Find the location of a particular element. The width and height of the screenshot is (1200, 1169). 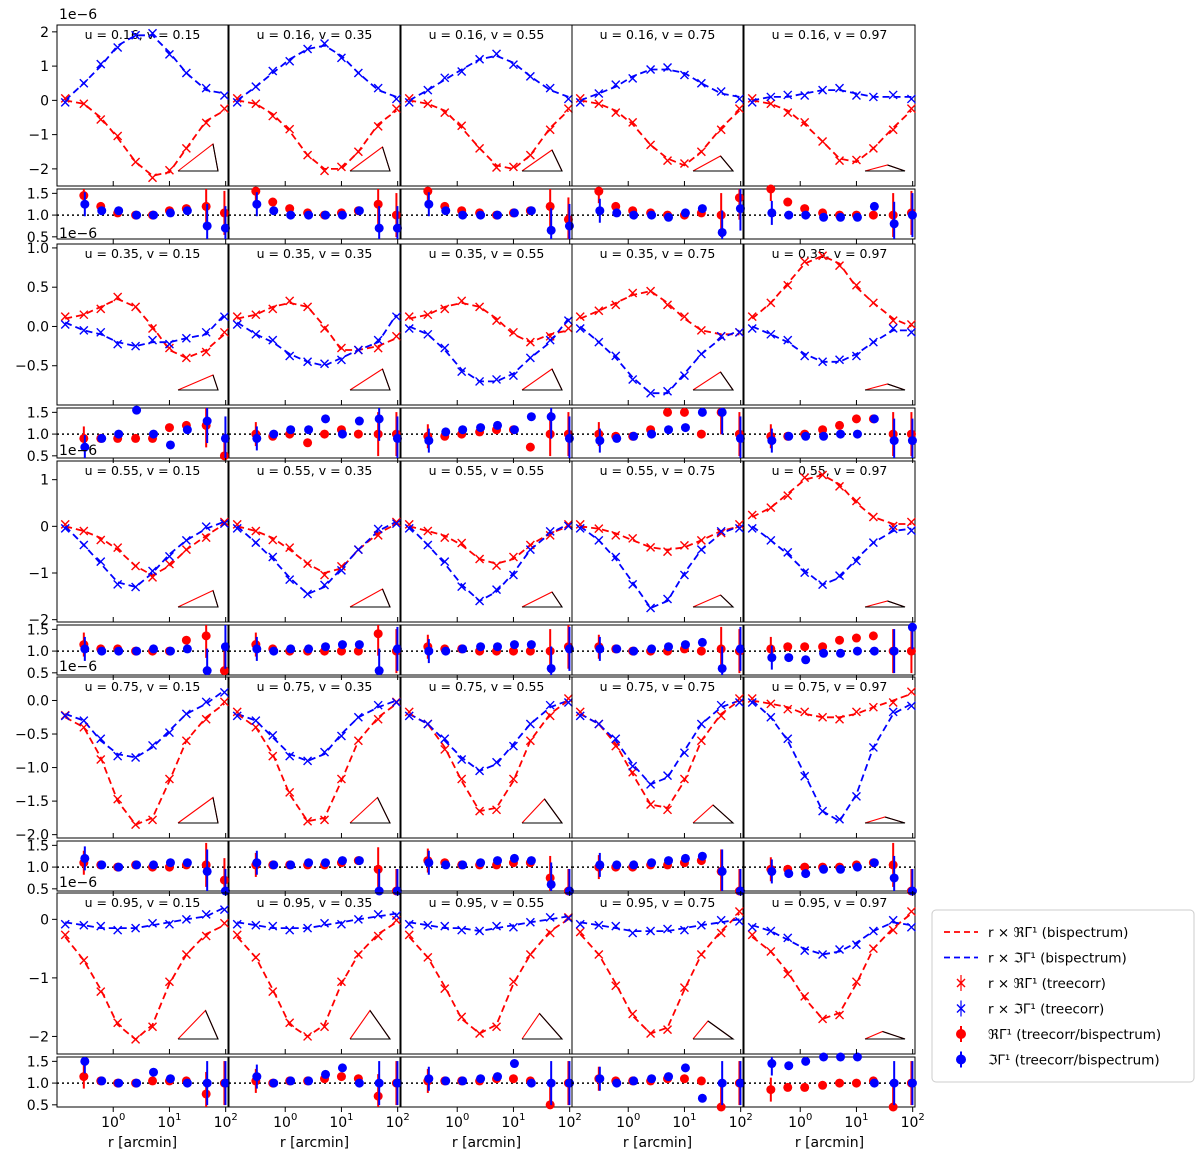

x-tick-label: 101 is located at coordinates (169, 1121).